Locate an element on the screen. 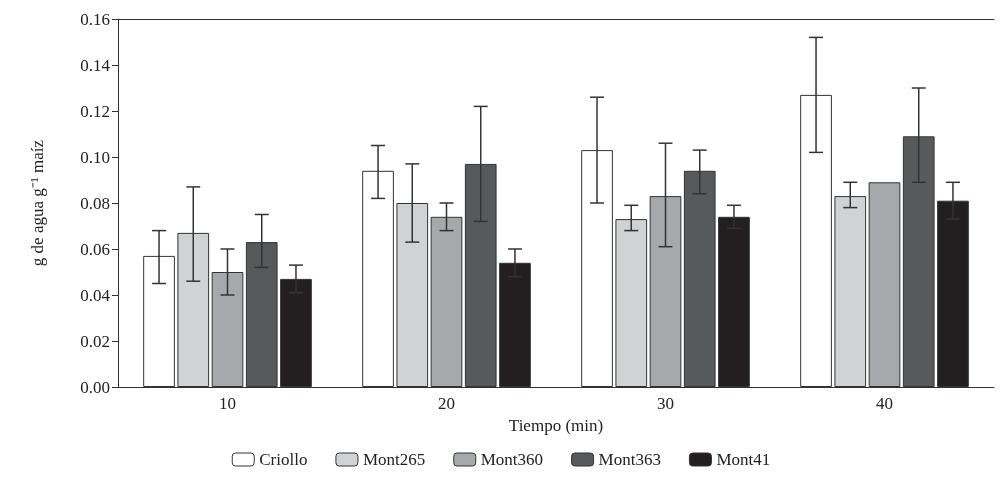  y-tick-label: 0.04 is located at coordinates (95, 295).